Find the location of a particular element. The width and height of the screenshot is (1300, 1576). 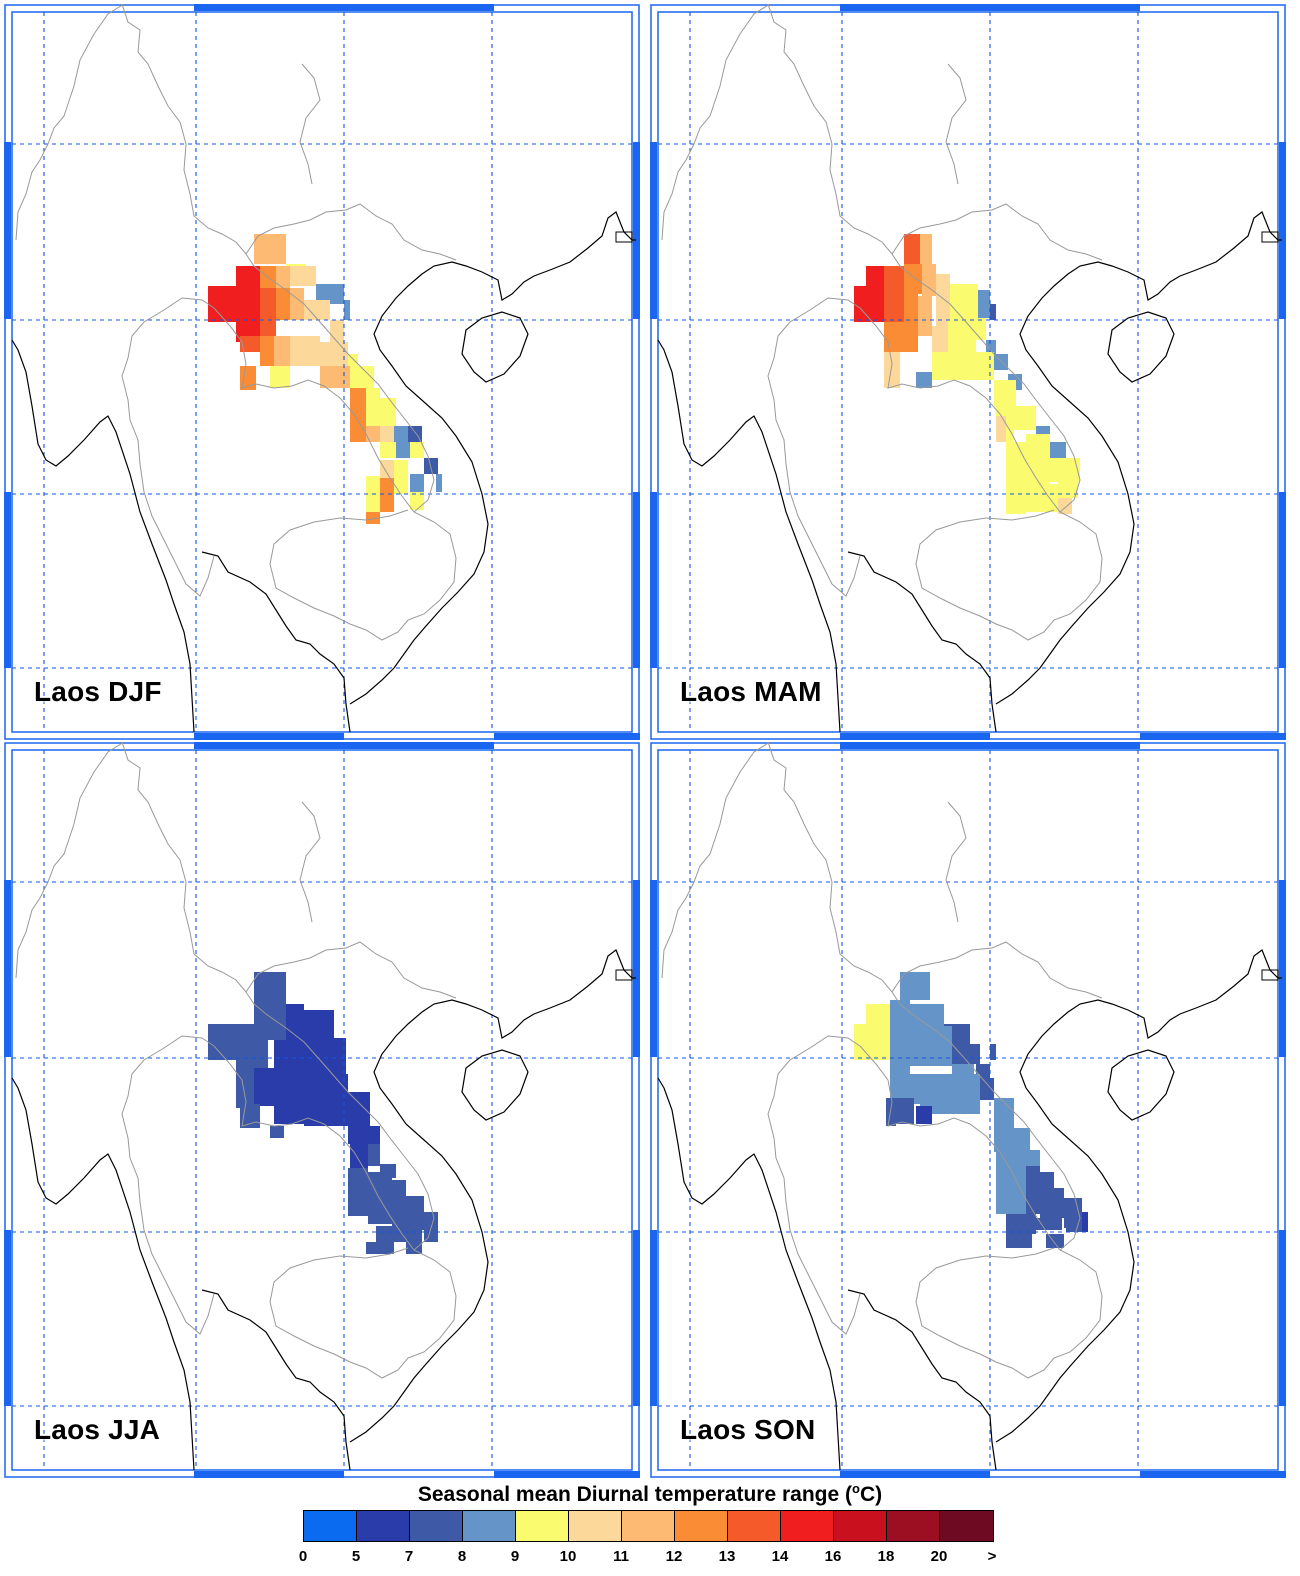

panel-label-son: Laos SON is located at coordinates (748, 1429).